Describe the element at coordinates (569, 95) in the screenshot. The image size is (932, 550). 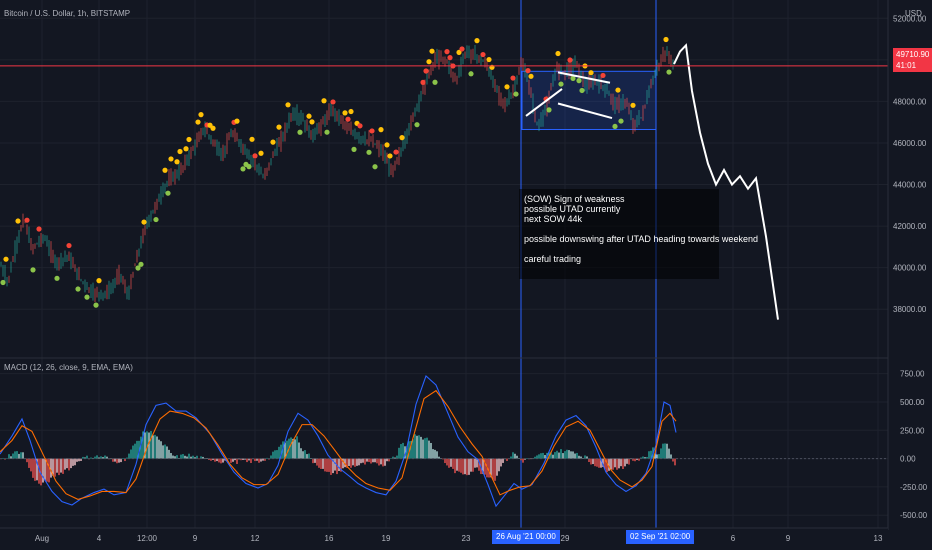
I see `channel-lines` at that location.